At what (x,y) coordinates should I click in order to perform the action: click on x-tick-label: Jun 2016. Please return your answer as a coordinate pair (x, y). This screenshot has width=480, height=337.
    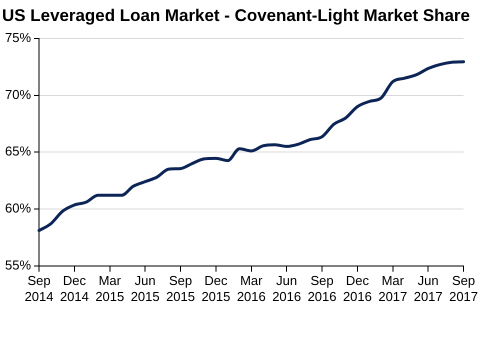
    Looking at the image, I should click on (287, 288).